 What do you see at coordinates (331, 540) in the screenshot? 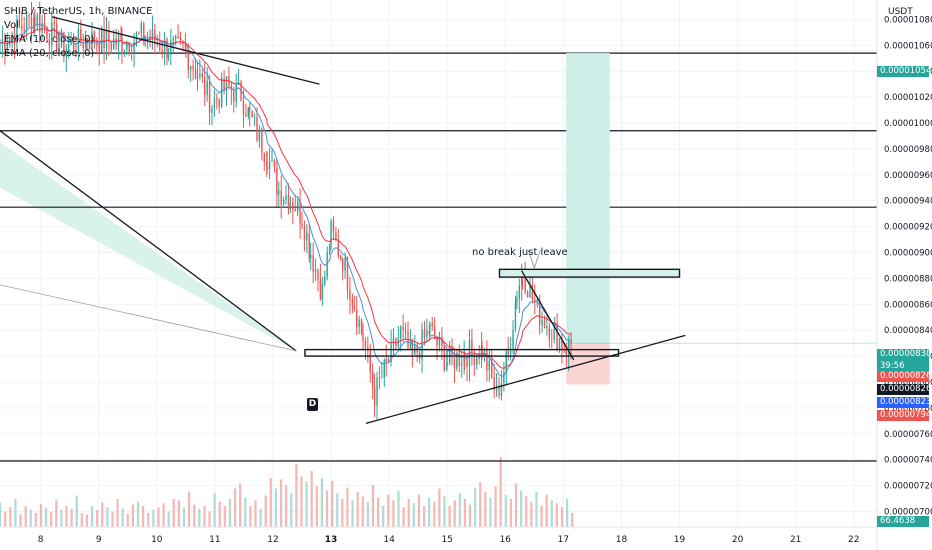
I see `time-tick-label: 13` at bounding box center [331, 540].